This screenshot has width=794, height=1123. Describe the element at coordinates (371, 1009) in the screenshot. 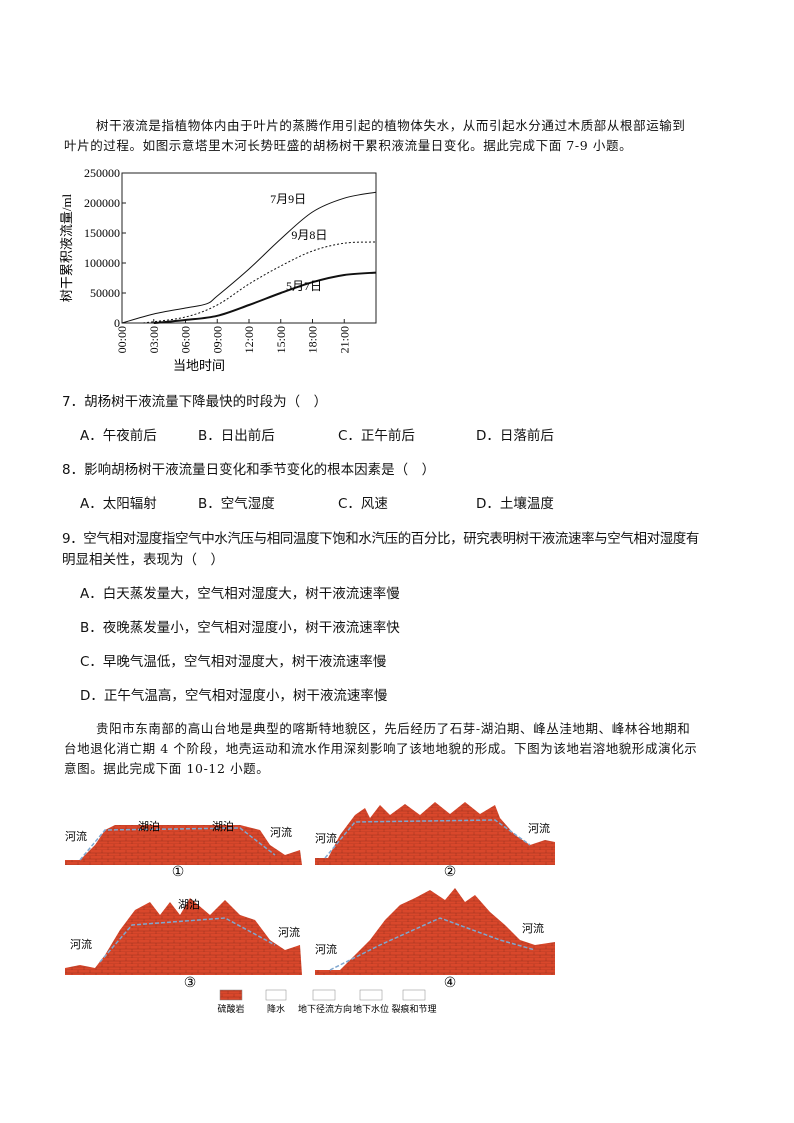

I see `legend-water-table: 地下水位` at that location.